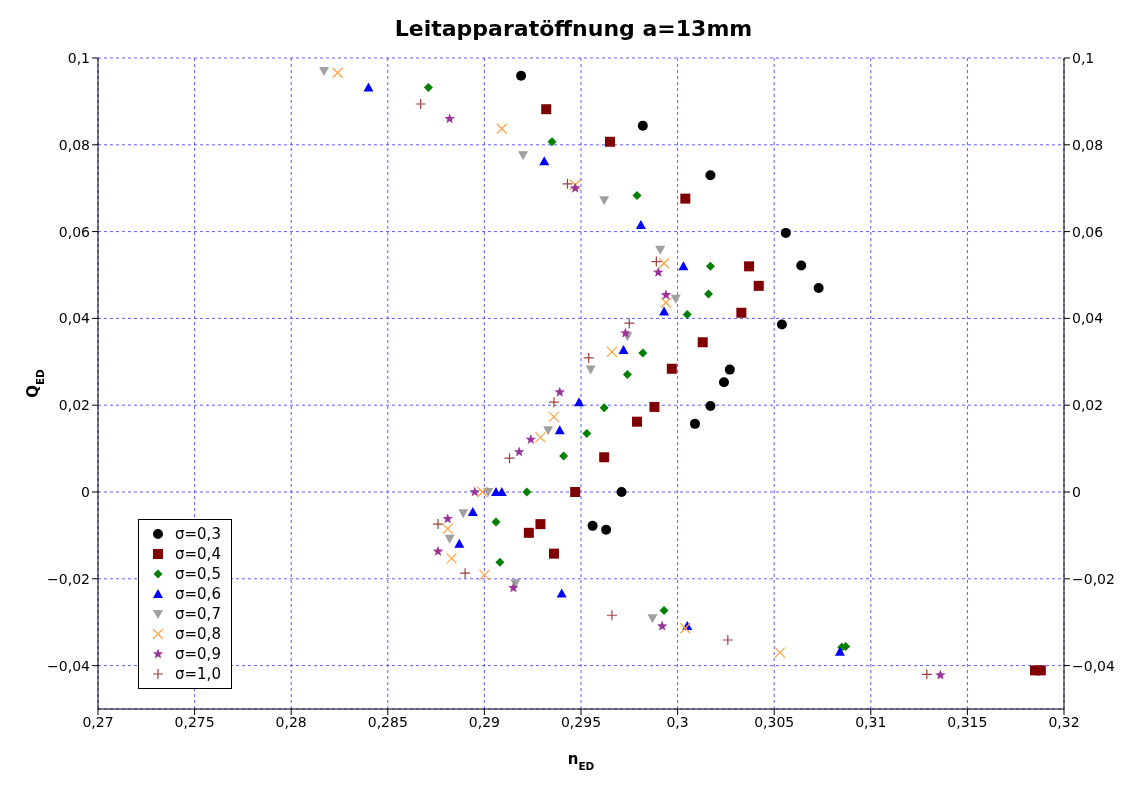 The width and height of the screenshot is (1147, 787). What do you see at coordinates (198, 574) in the screenshot?
I see `legend-label: σ=0,5` at bounding box center [198, 574].